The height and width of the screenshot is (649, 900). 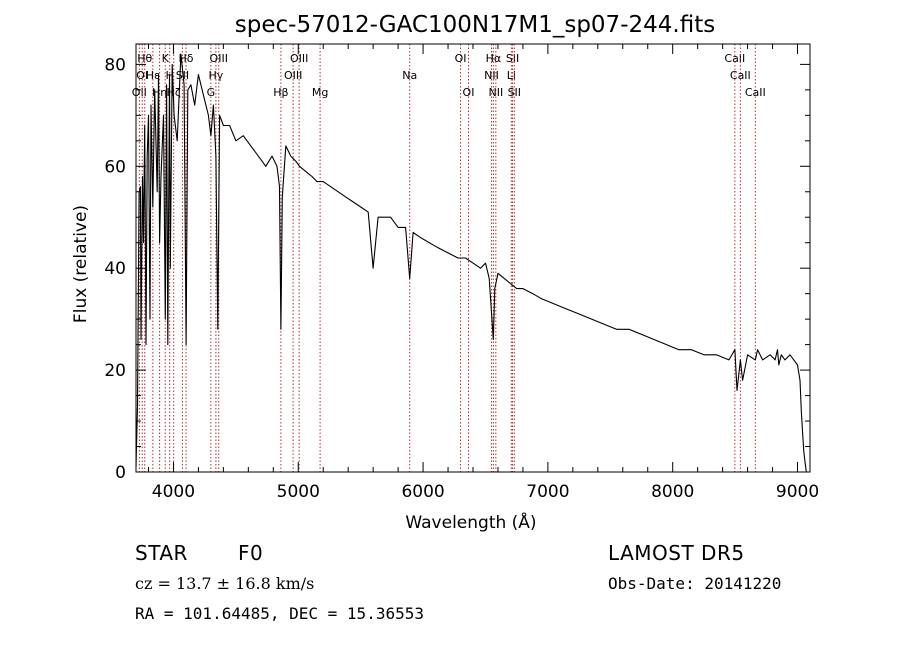 I want to click on spectral-line-label: Hγ, so click(x=215, y=75).